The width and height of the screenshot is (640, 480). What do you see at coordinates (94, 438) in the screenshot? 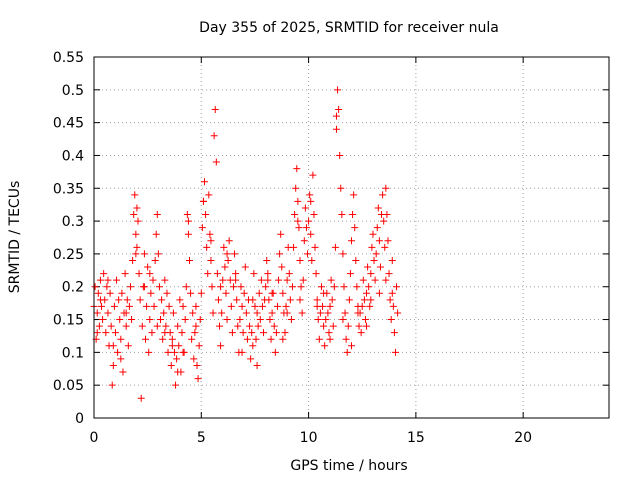
I see `x-tick-label: 0` at bounding box center [94, 438].